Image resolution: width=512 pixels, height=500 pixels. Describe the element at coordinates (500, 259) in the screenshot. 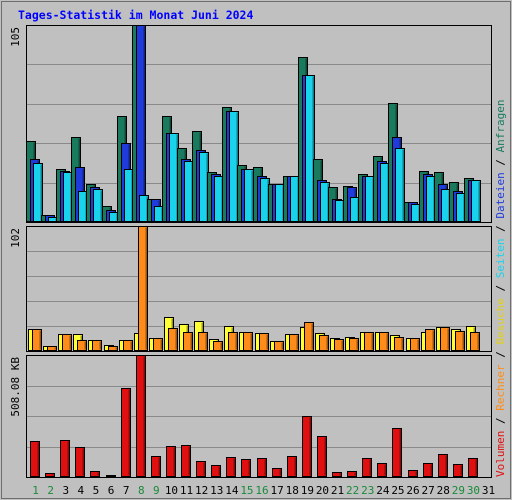

I see `legend-item-seiten: Seiten` at that location.